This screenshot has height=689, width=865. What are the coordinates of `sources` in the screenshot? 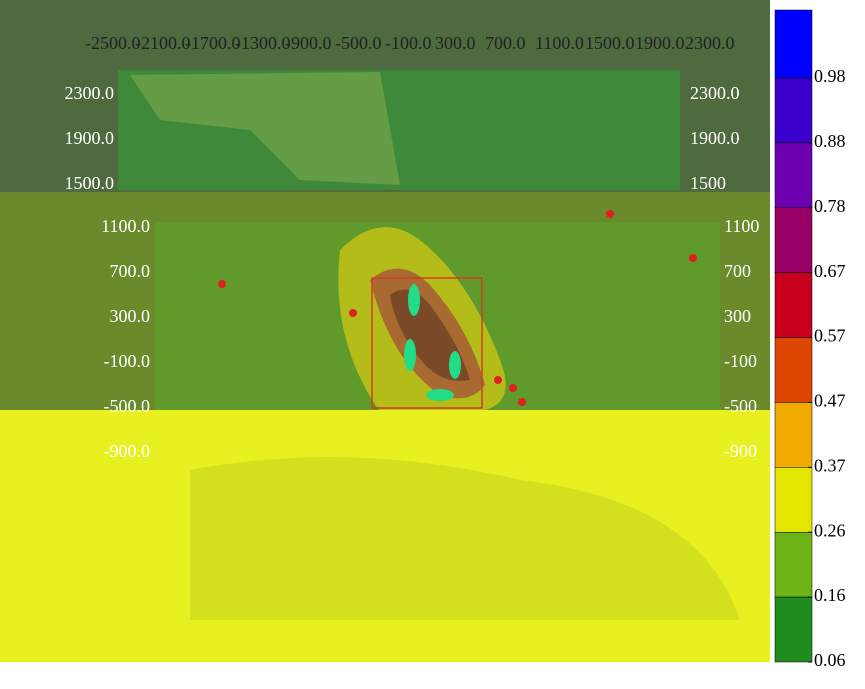 It's located at (432, 342).